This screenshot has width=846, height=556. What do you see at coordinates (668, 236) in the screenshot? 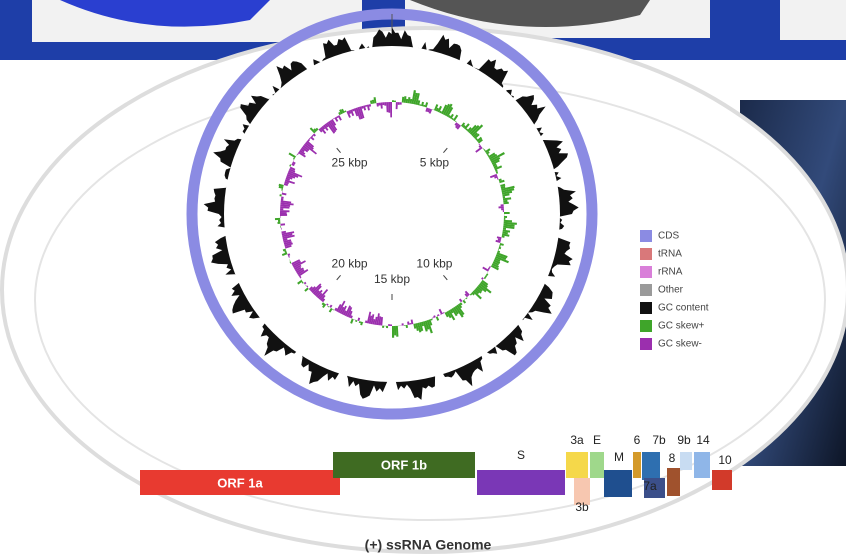
I see `legend-label: CDS` at bounding box center [668, 236].